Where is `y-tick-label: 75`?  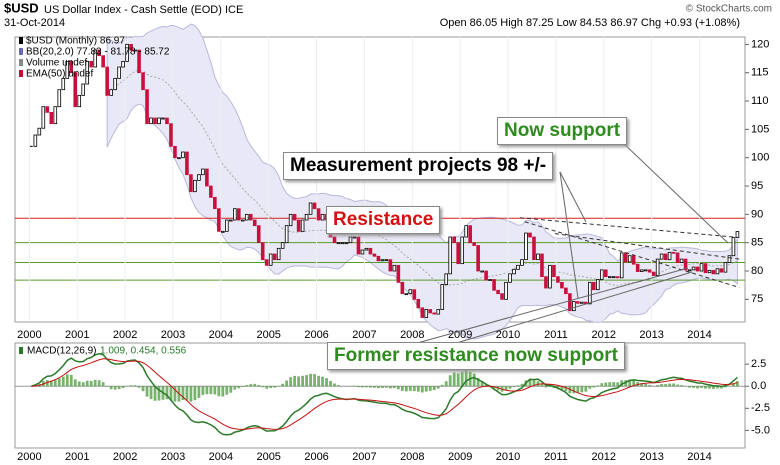
y-tick-label: 75 is located at coordinates (757, 299).